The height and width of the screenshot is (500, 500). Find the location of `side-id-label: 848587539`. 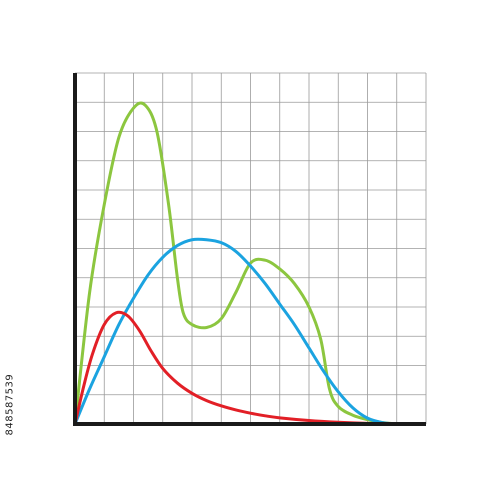

side-id-label: 848587539 is located at coordinates (10, 404).